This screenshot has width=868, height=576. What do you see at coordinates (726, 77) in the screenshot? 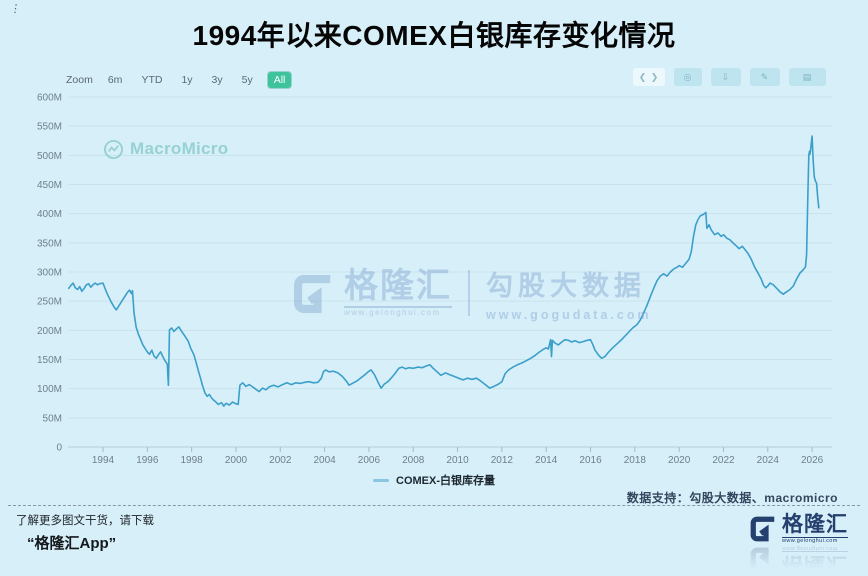
I see `download-icon: ⇩` at bounding box center [726, 77].